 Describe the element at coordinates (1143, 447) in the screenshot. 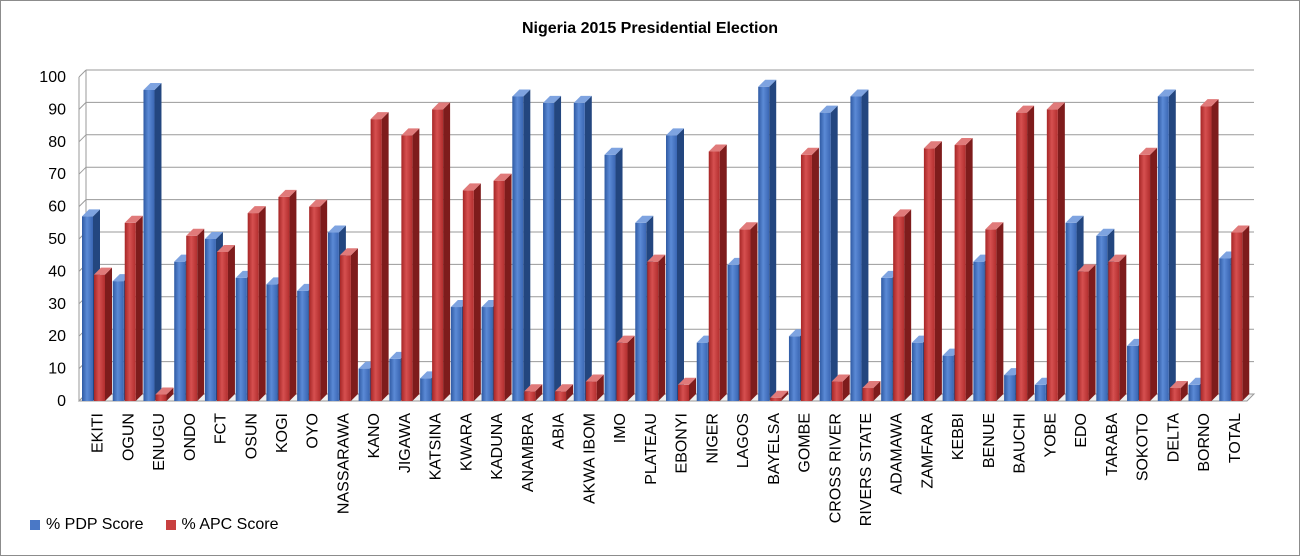

I see `x-tick-label: SOKOTO` at that location.